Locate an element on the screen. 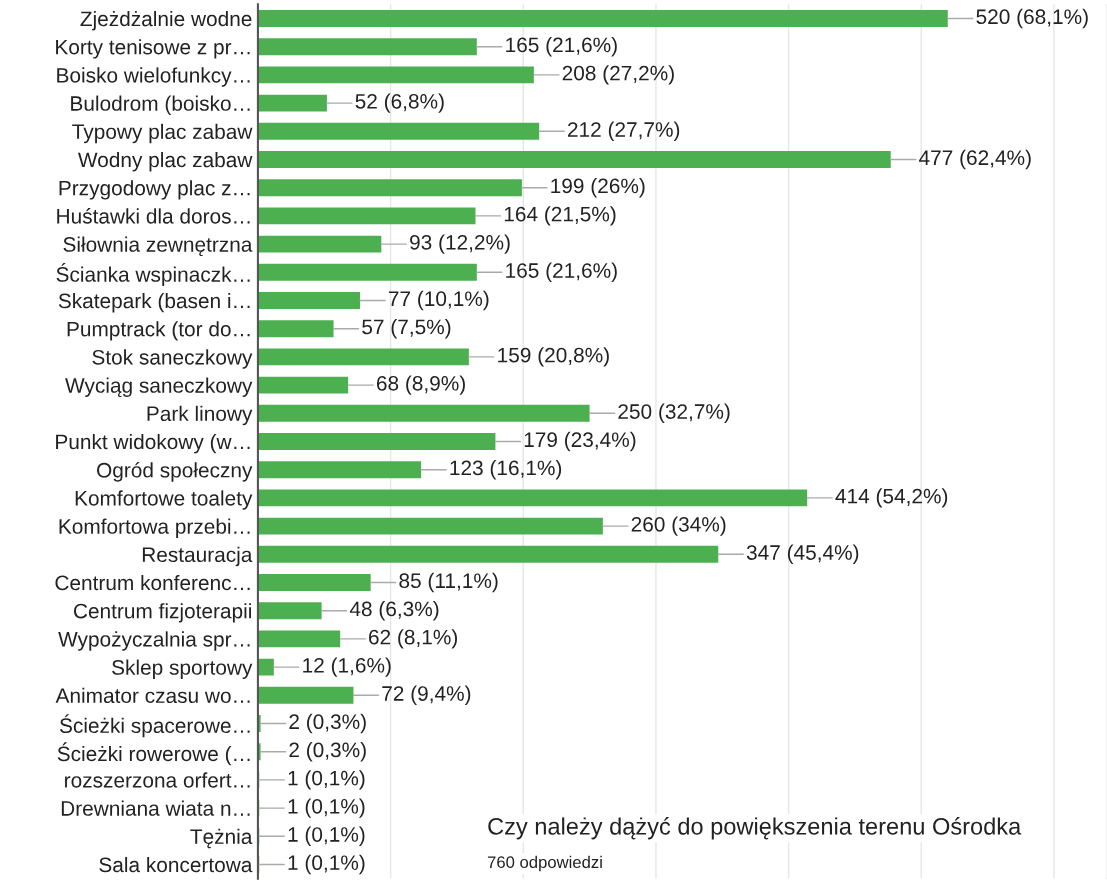 This screenshot has height=883, width=1107. y-tick-label: Wodny plac zabaw is located at coordinates (165, 161).